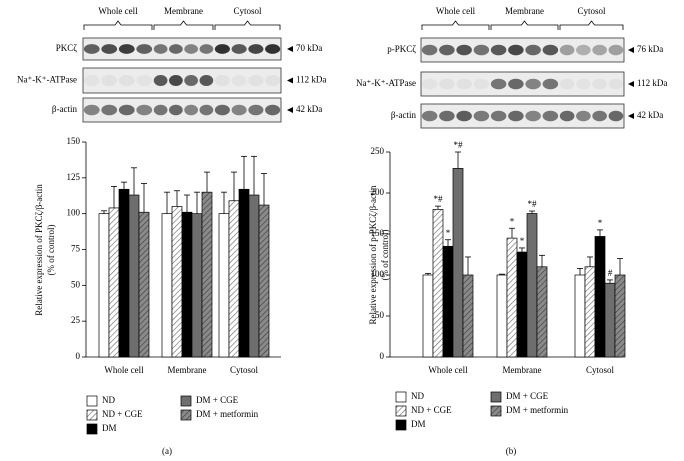 The width and height of the screenshot is (684, 461). What do you see at coordinates (373, 255) in the screenshot?
I see `y-axis-label: Relative expression of p-PKCζ/β-actin` at bounding box center [373, 255].